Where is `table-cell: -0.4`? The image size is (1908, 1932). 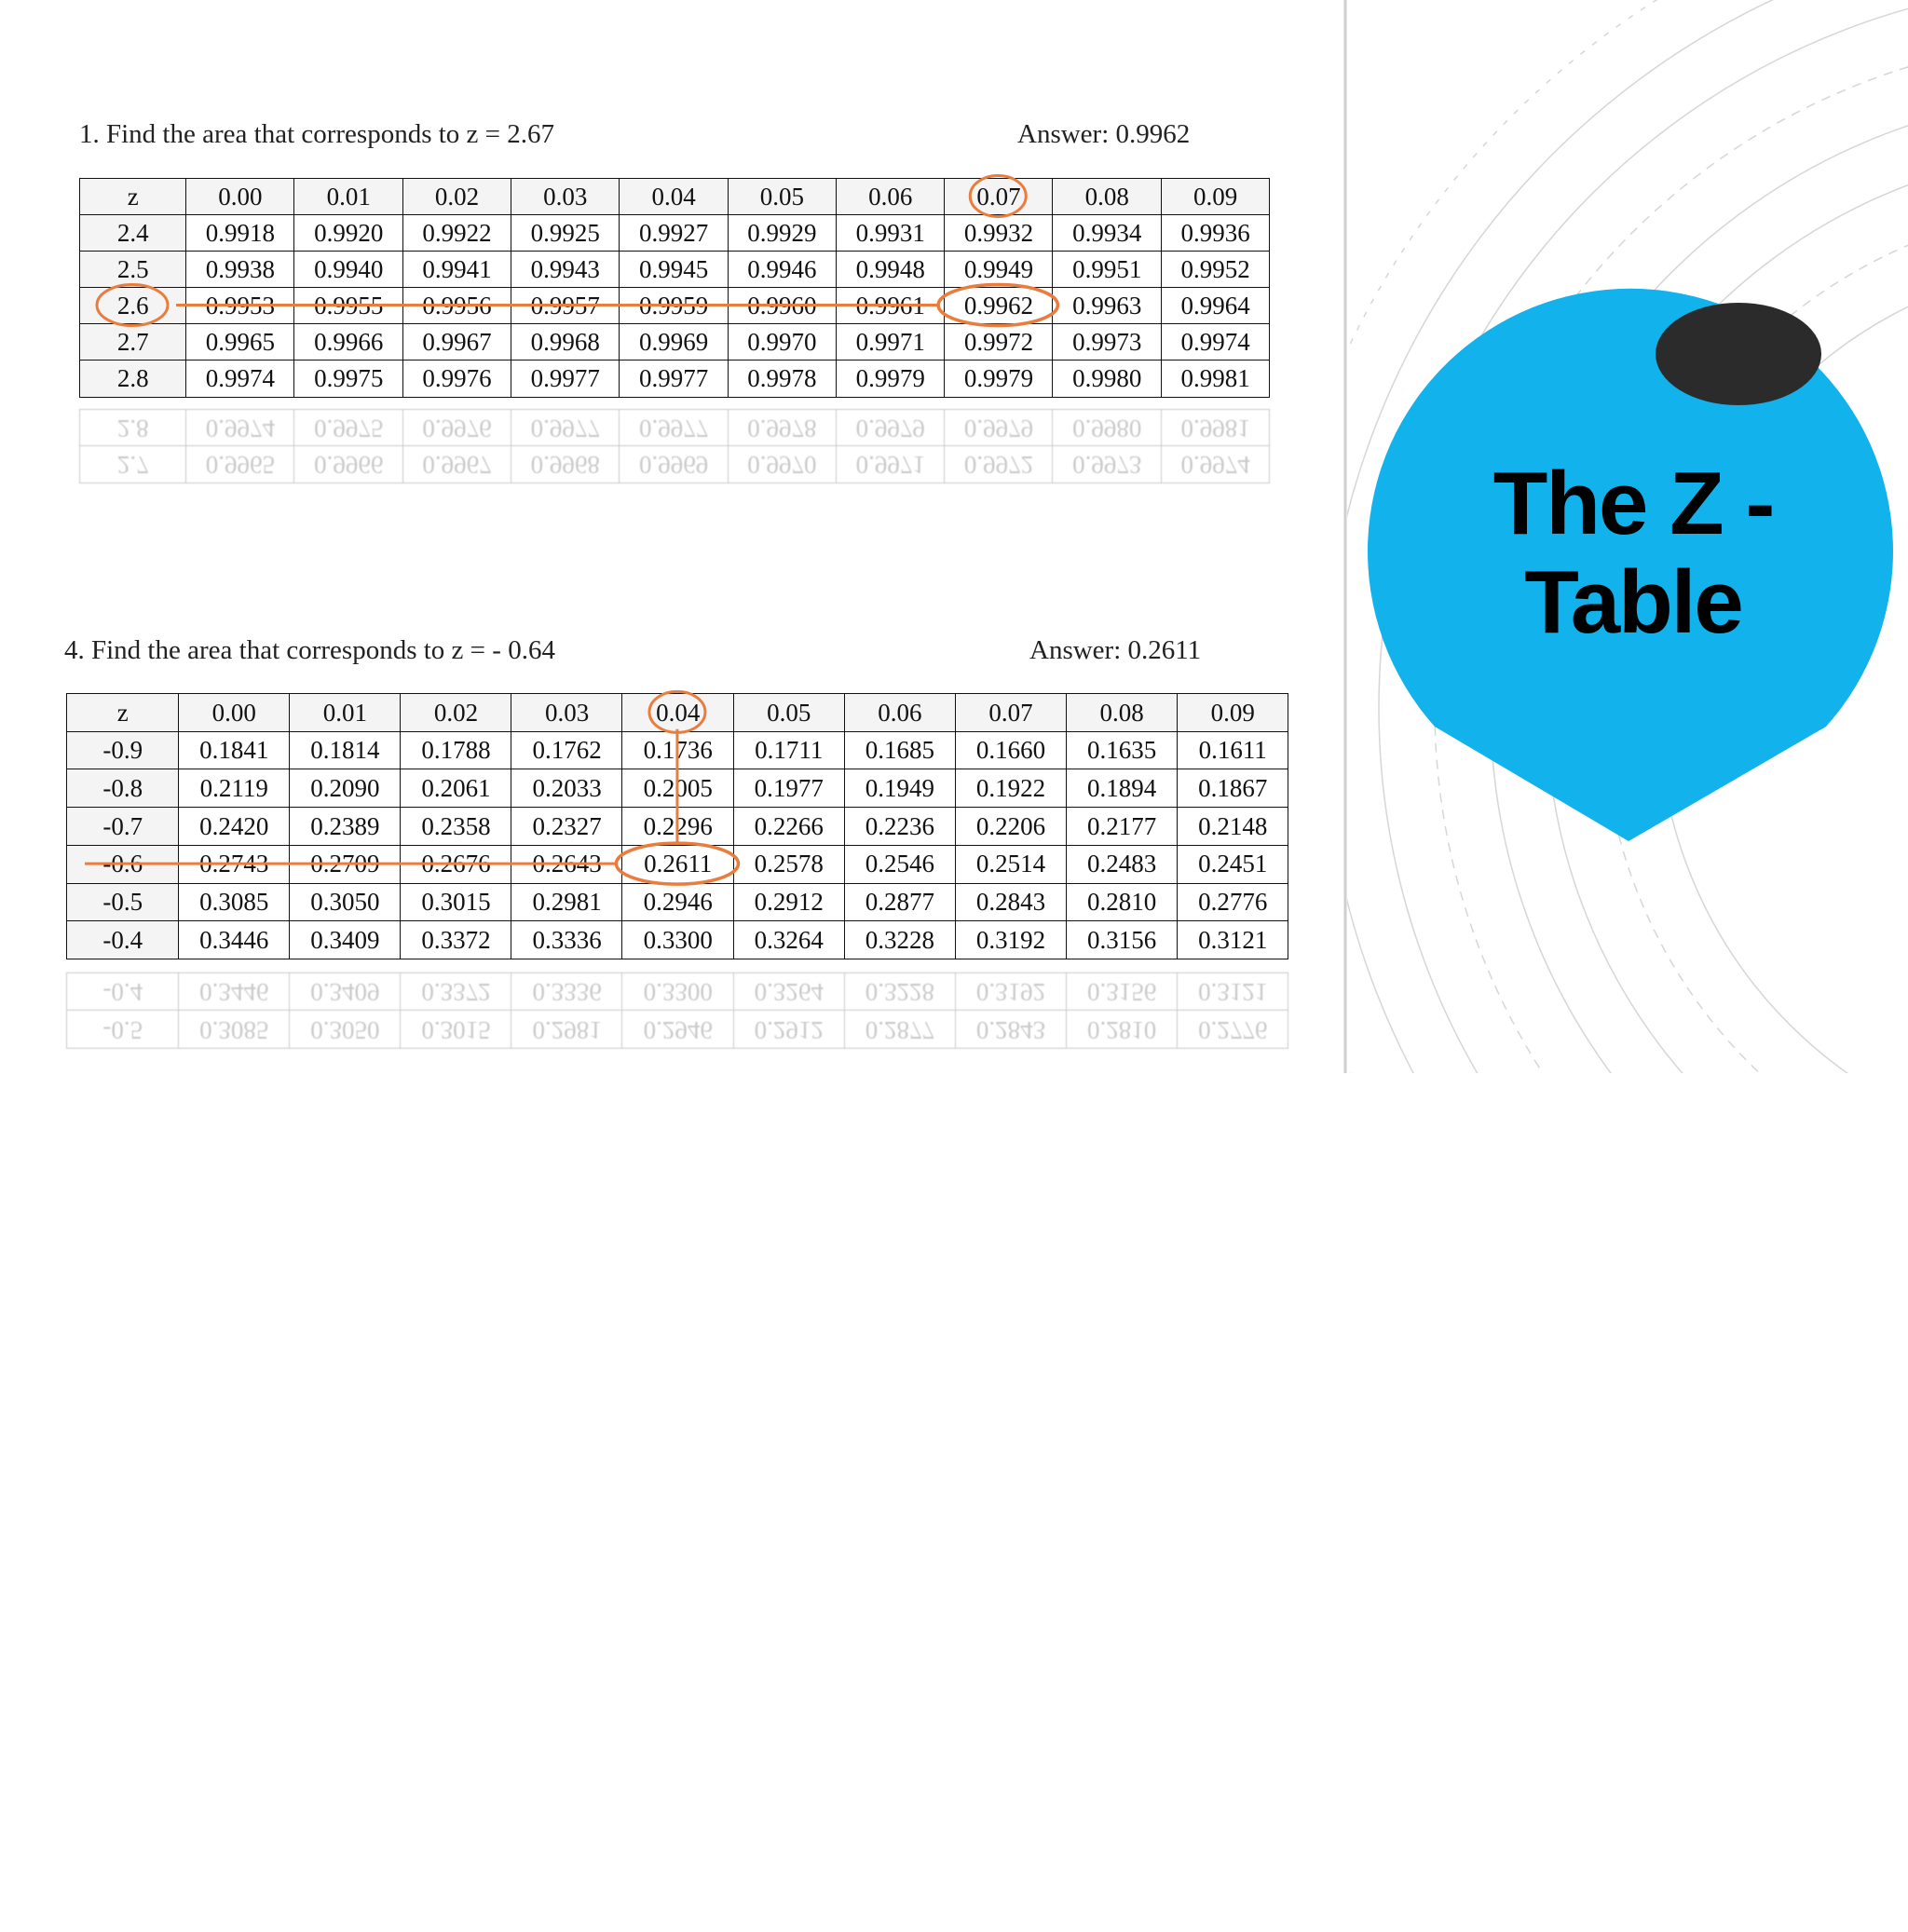 table-cell: -0.4 is located at coordinates (123, 992).